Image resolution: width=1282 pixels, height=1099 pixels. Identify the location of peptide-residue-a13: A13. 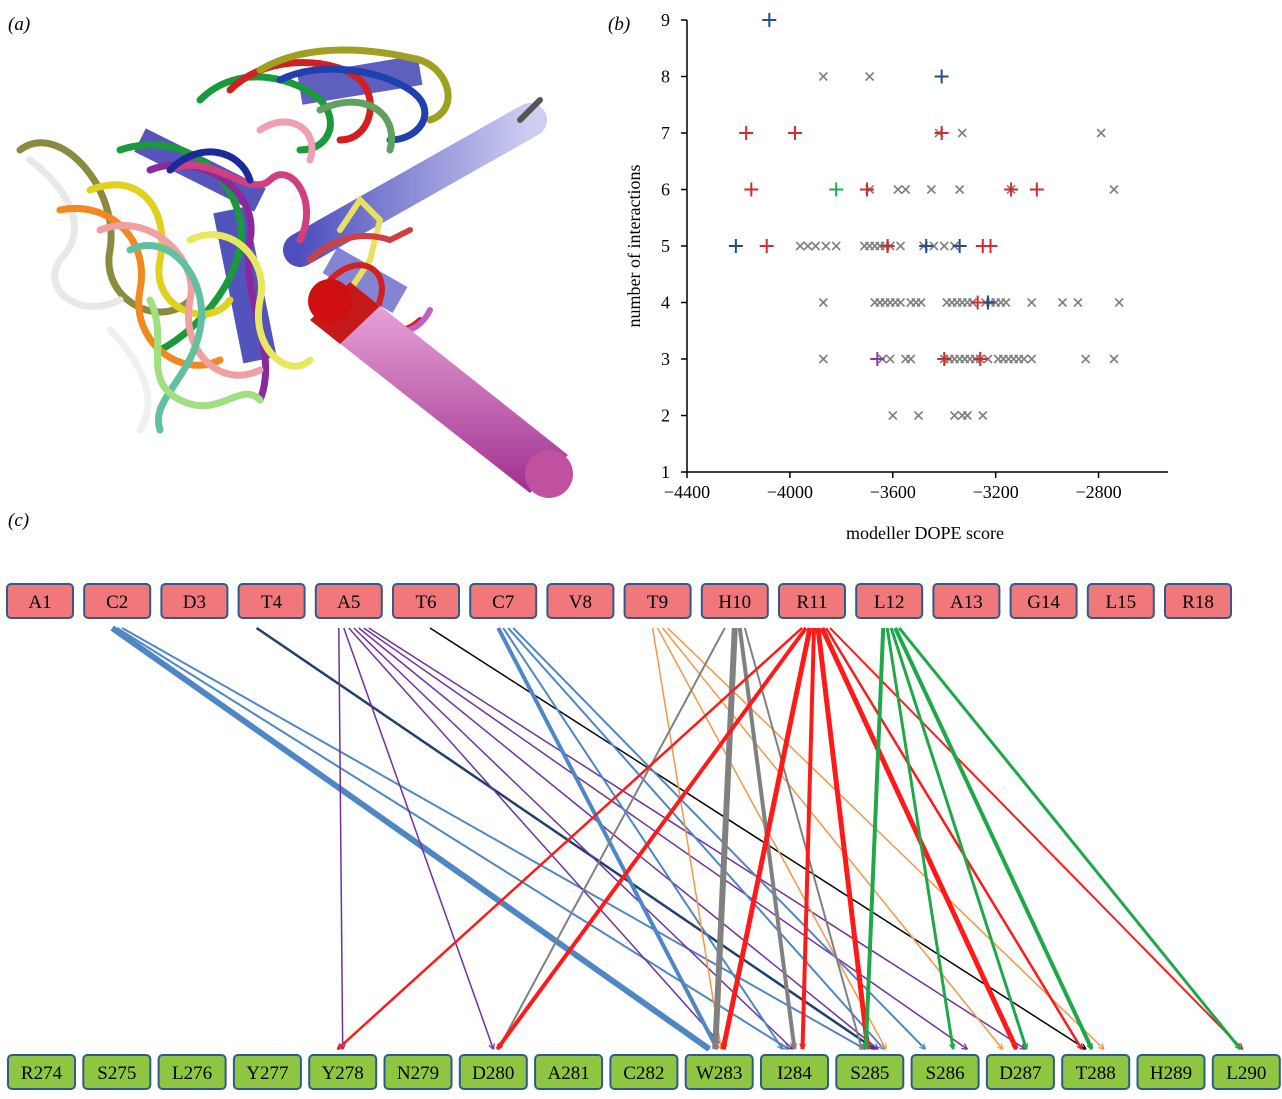
(966, 601).